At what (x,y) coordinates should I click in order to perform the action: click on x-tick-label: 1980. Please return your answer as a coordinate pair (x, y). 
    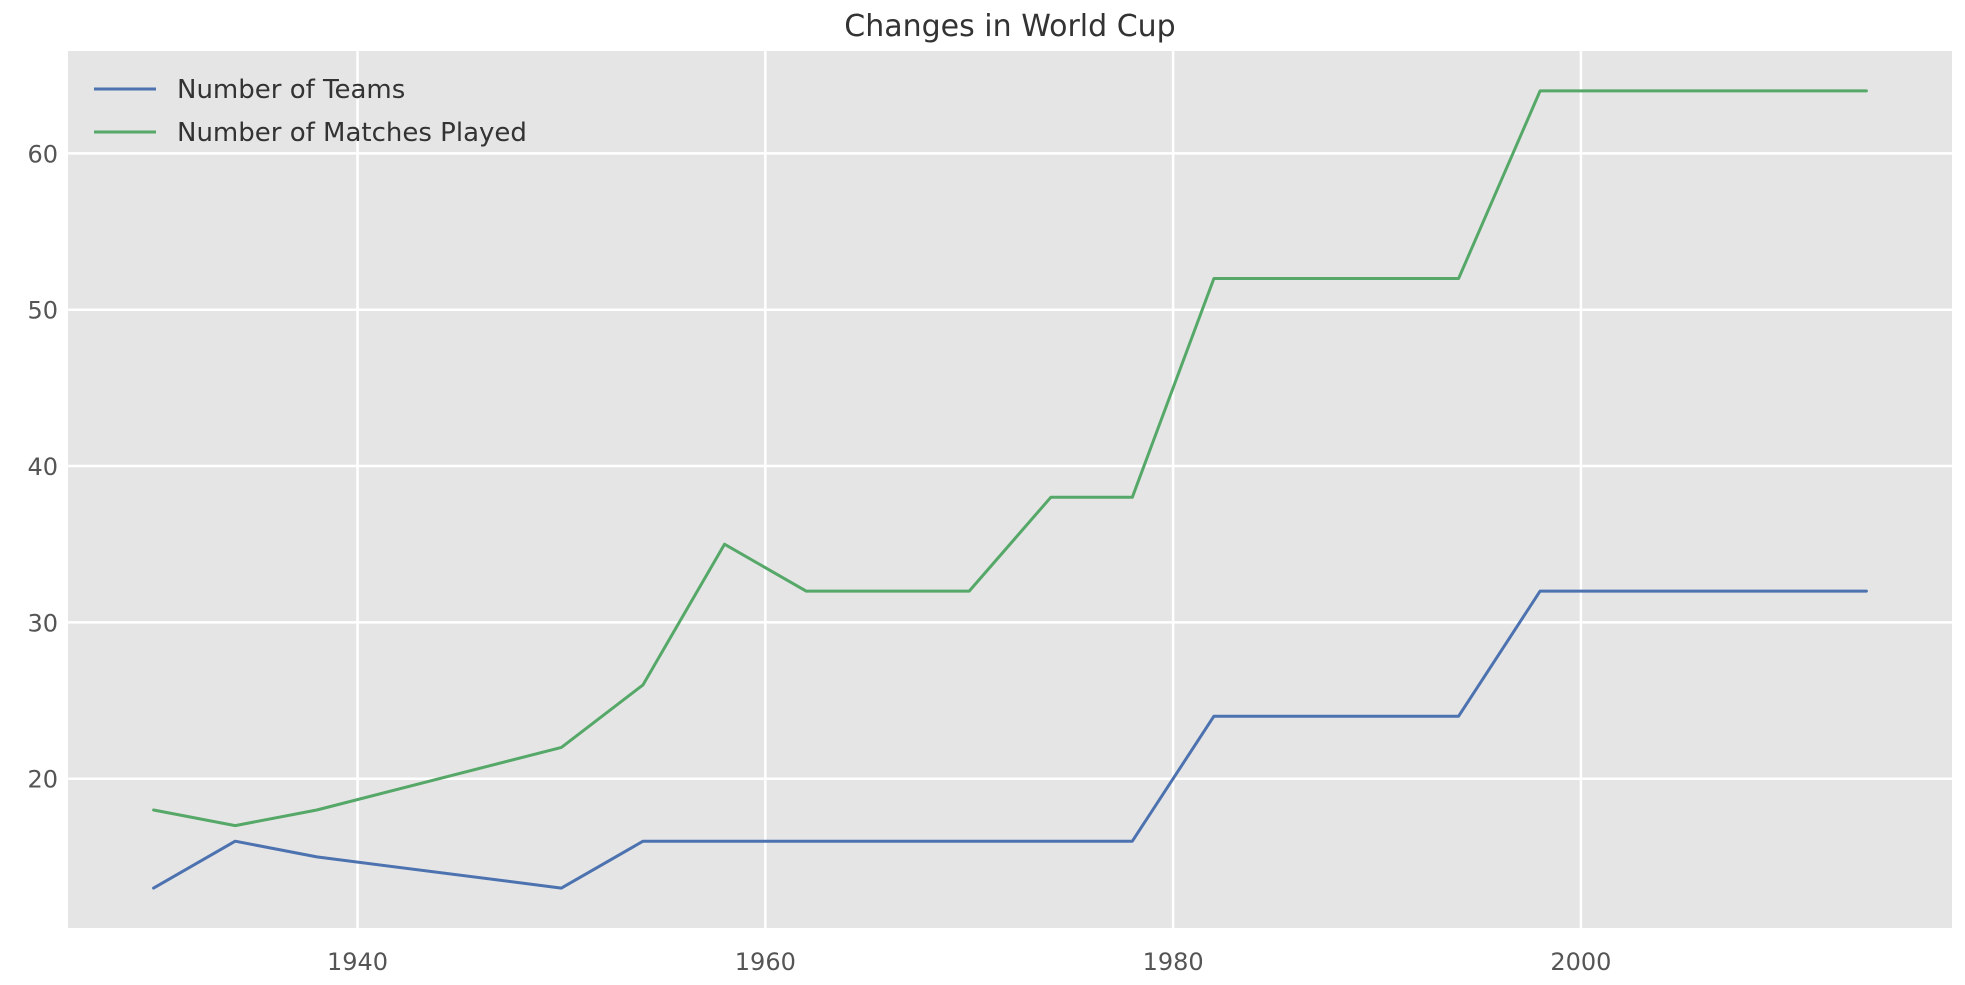
    Looking at the image, I should click on (1173, 962).